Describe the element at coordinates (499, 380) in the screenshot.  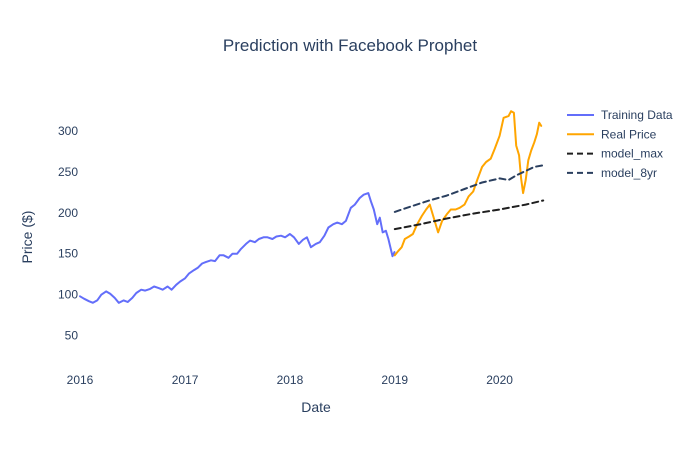
I see `x-tick-label: 2020` at that location.